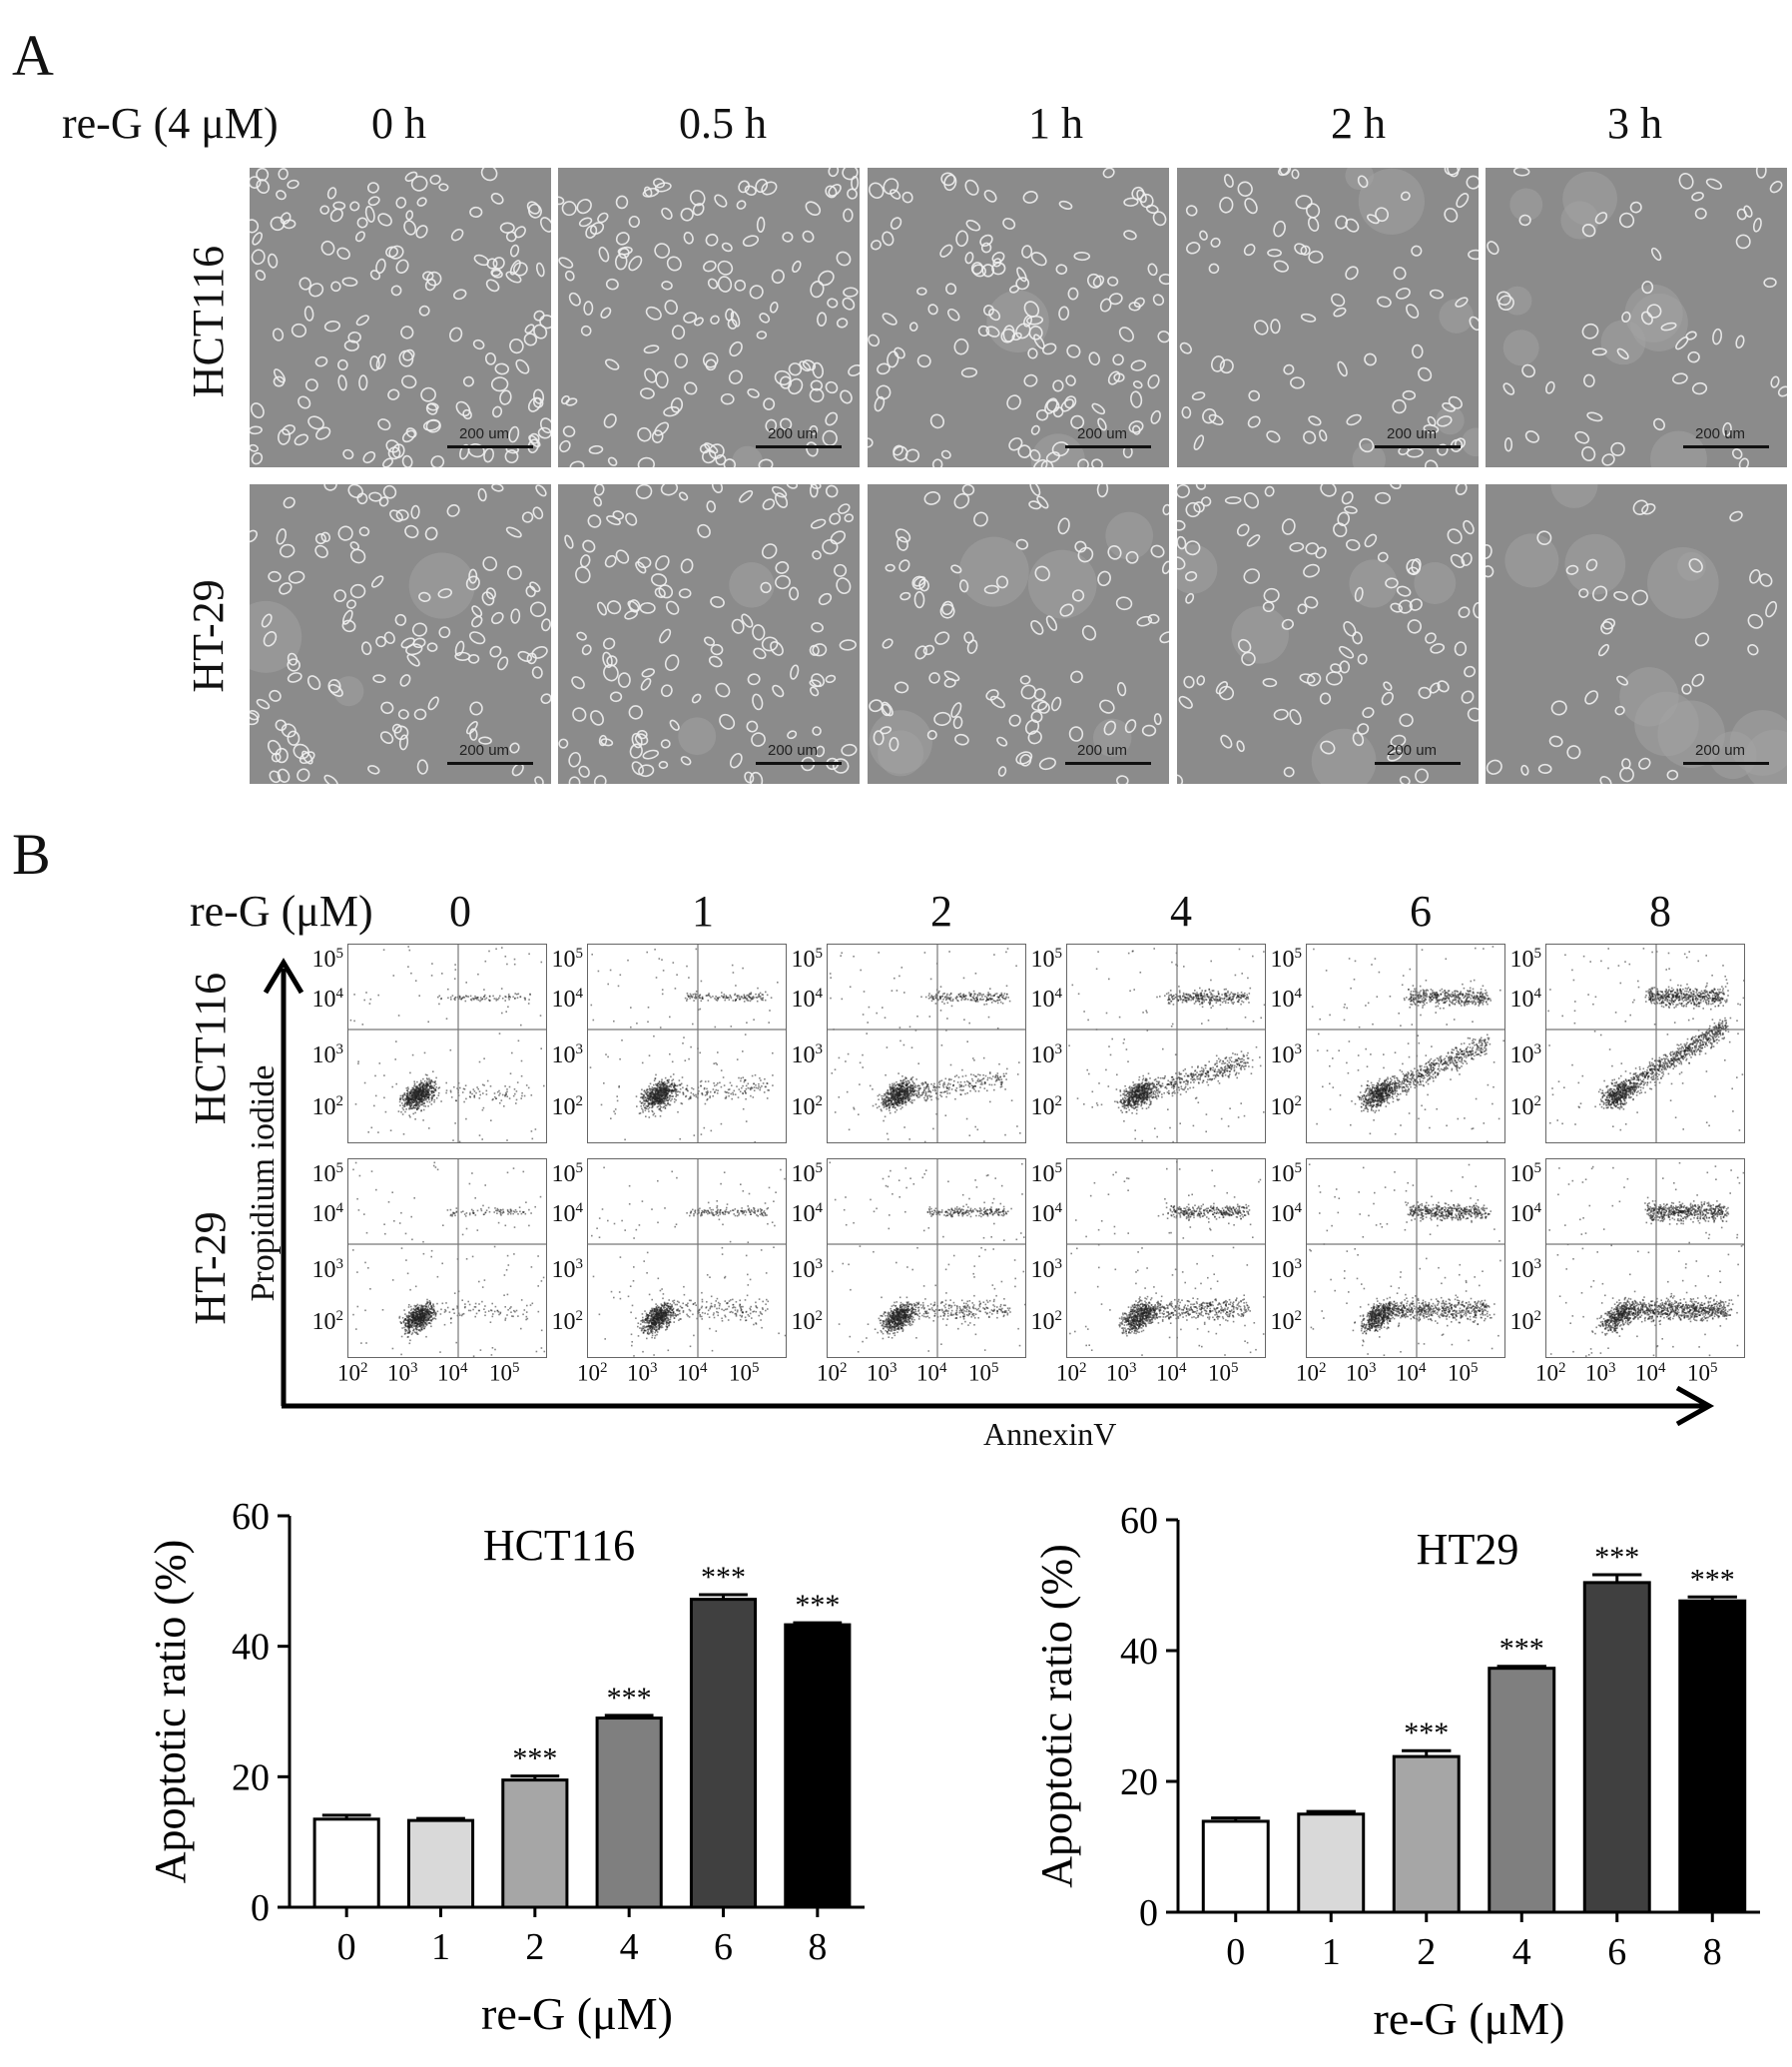 The width and height of the screenshot is (1792, 2067). What do you see at coordinates (1139, 1521) in the screenshot?
I see `y-tick-label: 60` at bounding box center [1139, 1521].